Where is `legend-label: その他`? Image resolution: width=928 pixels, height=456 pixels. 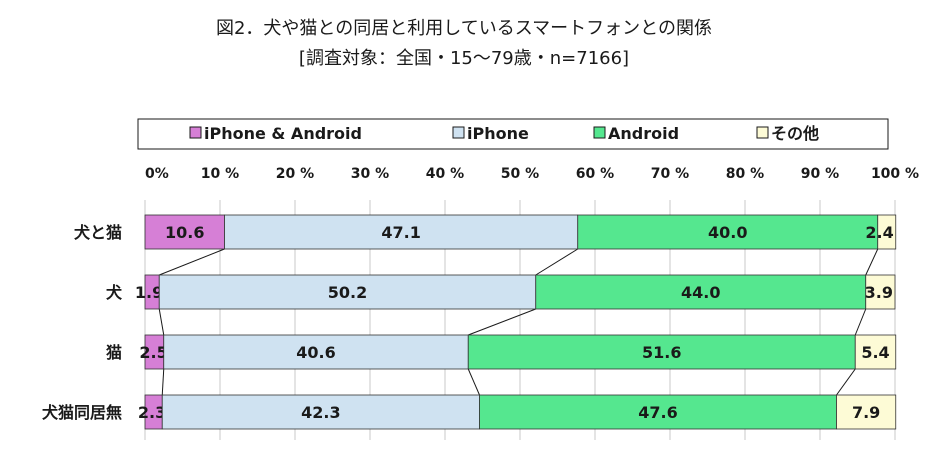
legend-label: その他 is located at coordinates (795, 133).